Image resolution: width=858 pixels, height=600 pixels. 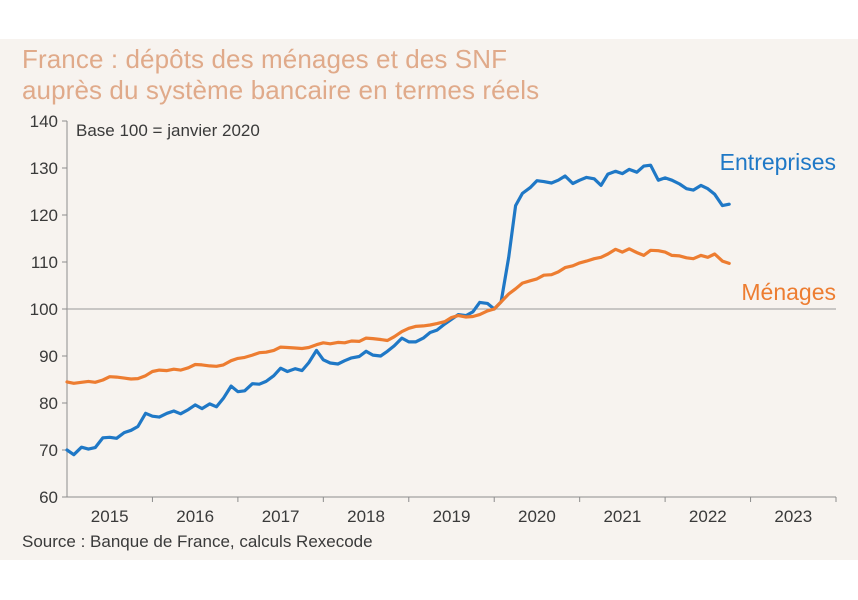 I want to click on y-tick-label: 120, so click(x=44, y=215).